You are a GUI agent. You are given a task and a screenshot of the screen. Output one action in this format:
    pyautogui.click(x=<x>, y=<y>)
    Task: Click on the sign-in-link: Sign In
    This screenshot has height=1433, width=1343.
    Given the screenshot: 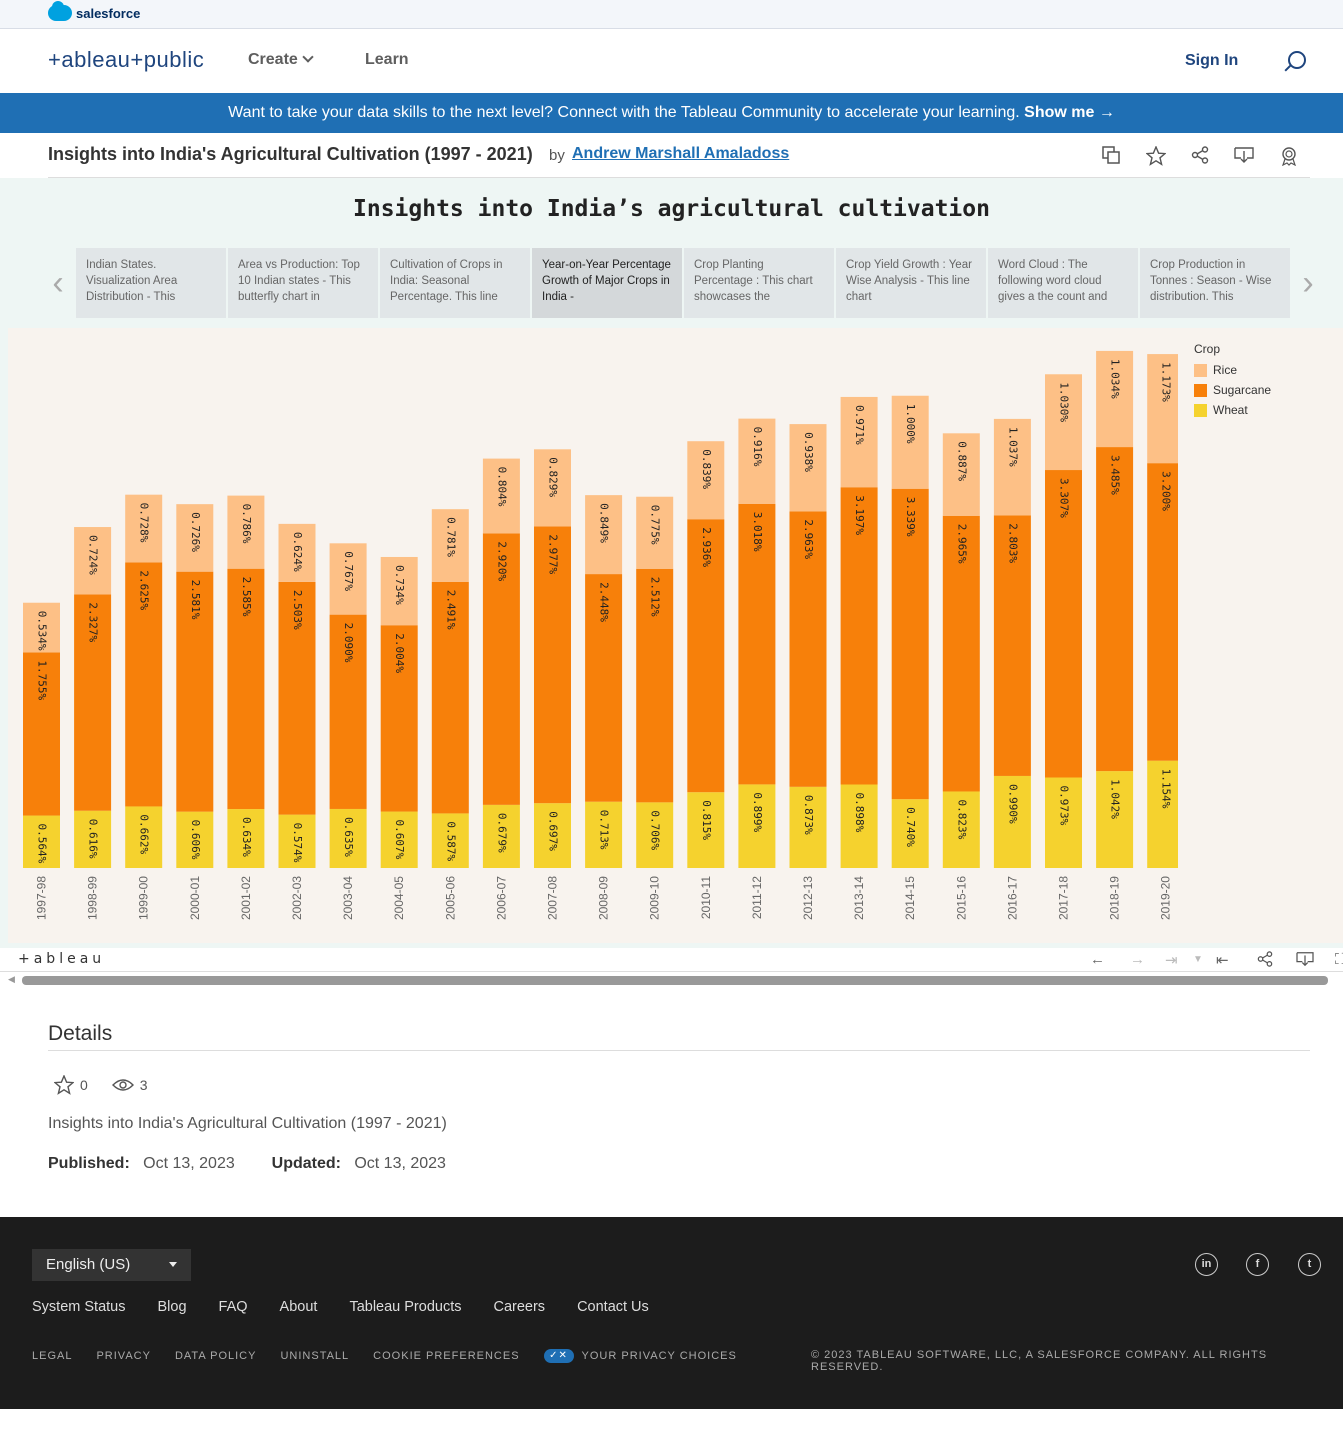 What is the action you would take?
    pyautogui.click(x=1212, y=60)
    